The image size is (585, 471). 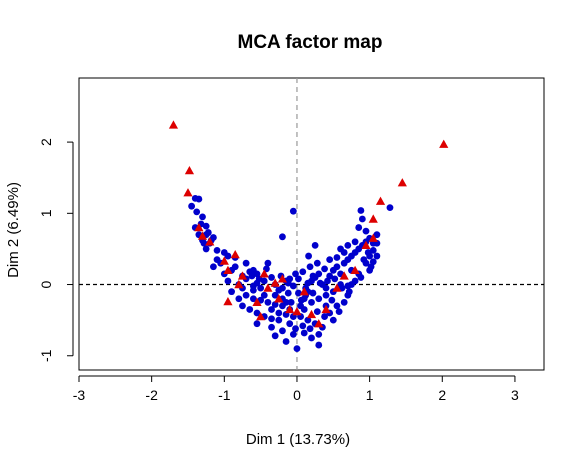 What do you see at coordinates (79, 395) in the screenshot?
I see `x-tick-label: -3` at bounding box center [79, 395].